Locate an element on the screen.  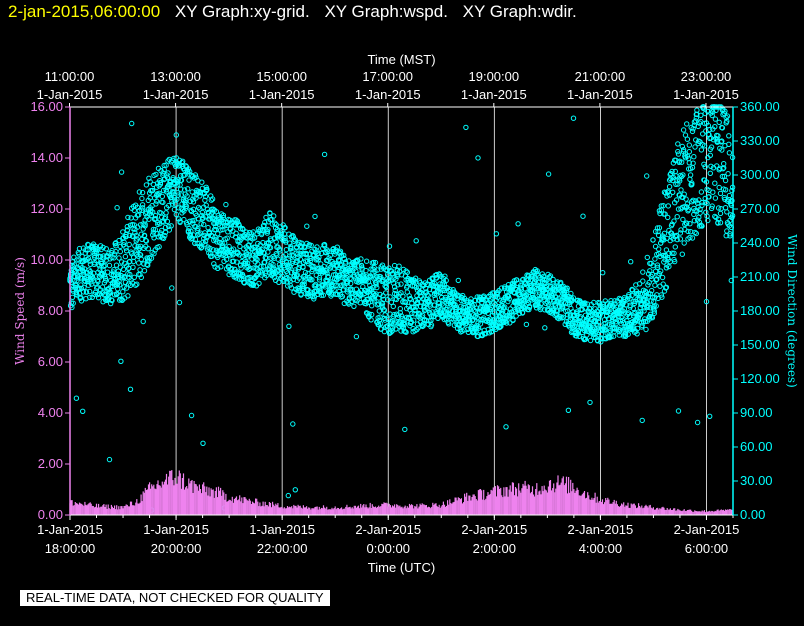
top-tick-date: 1-Jan-2015 is located at coordinates (706, 94).